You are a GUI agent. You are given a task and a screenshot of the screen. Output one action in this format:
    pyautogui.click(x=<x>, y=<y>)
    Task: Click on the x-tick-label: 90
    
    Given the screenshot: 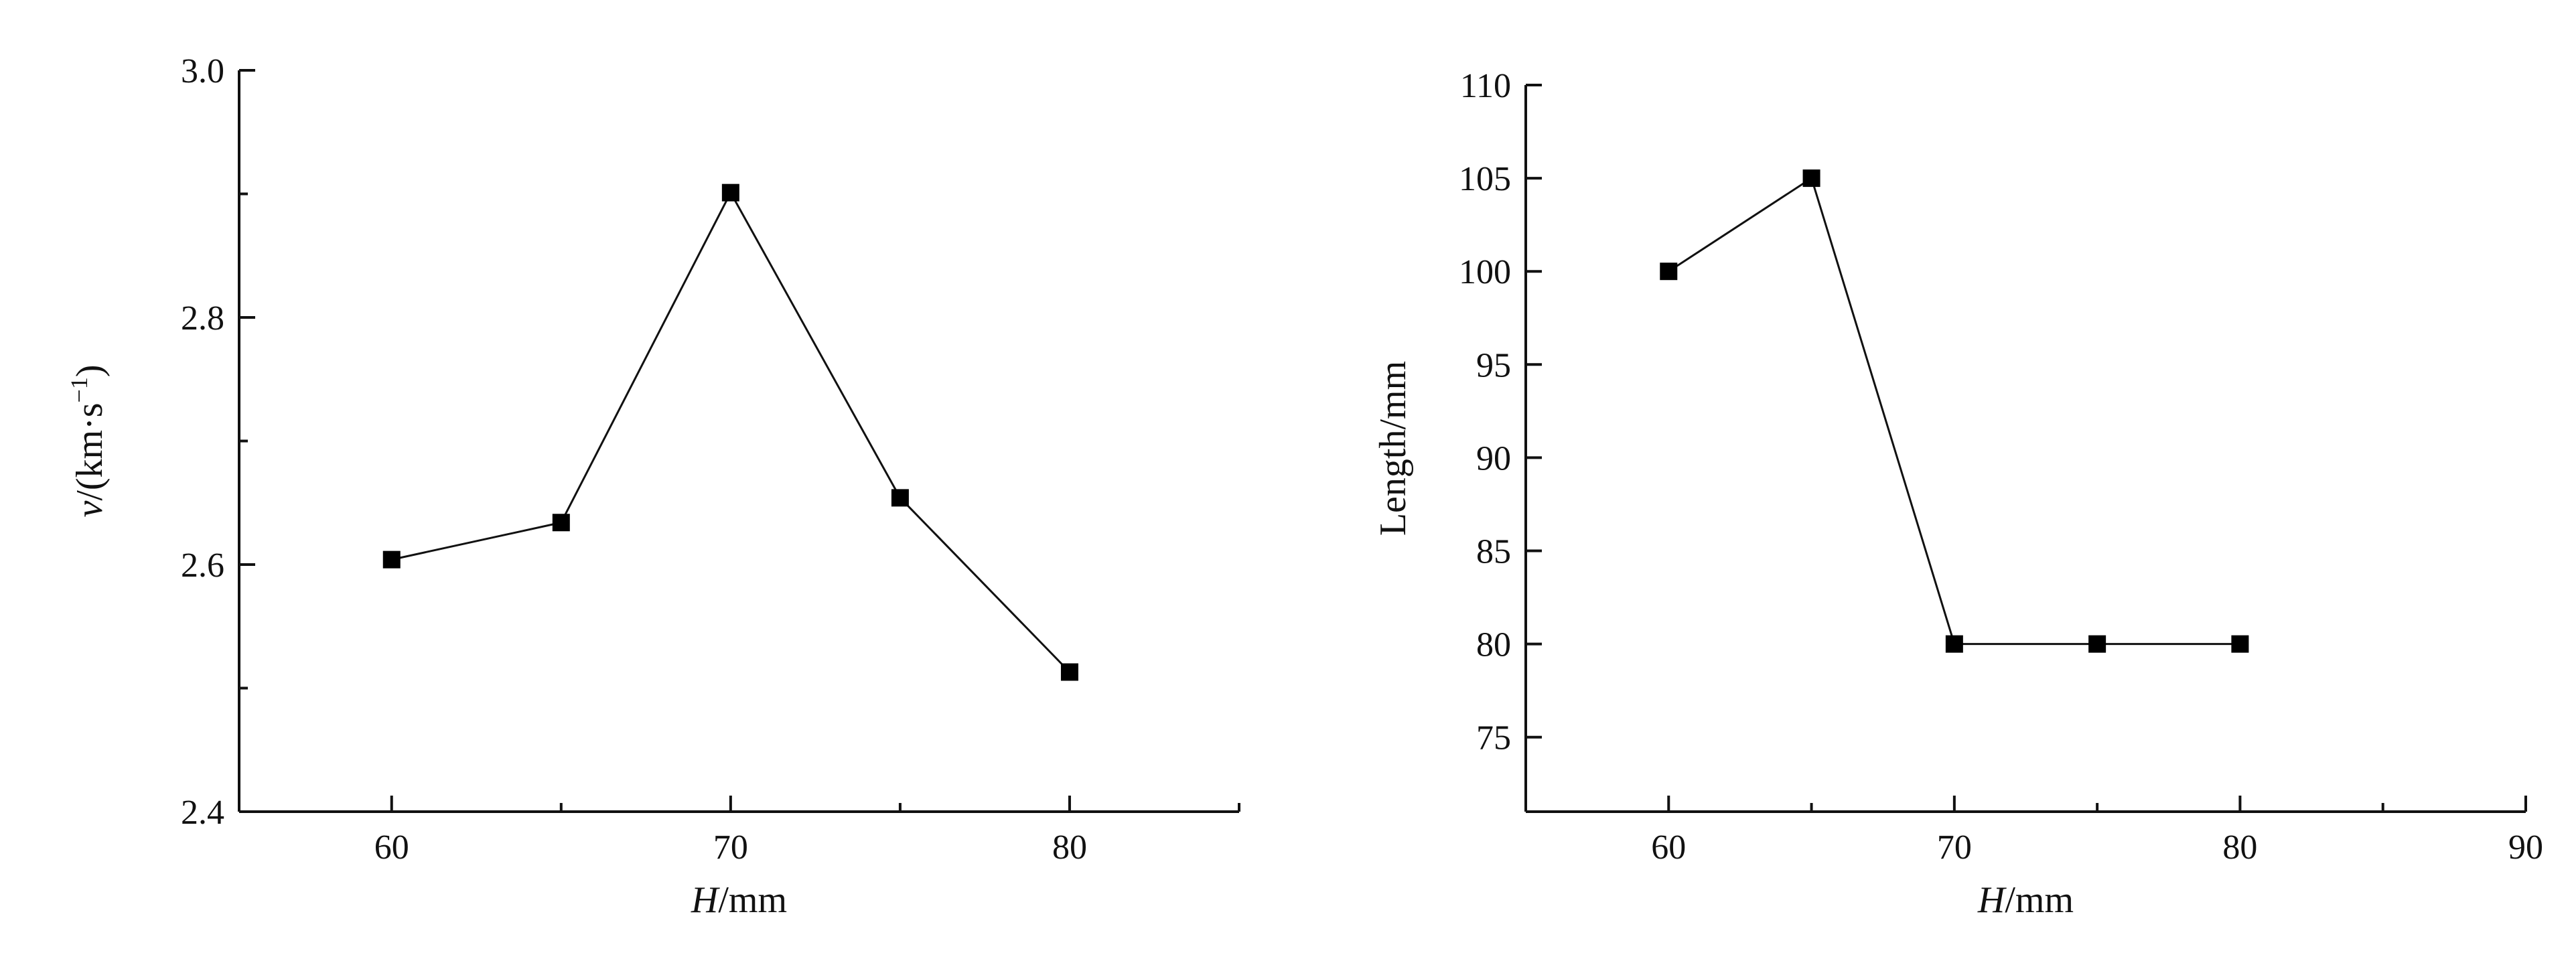 What is the action you would take?
    pyautogui.click(x=2525, y=847)
    